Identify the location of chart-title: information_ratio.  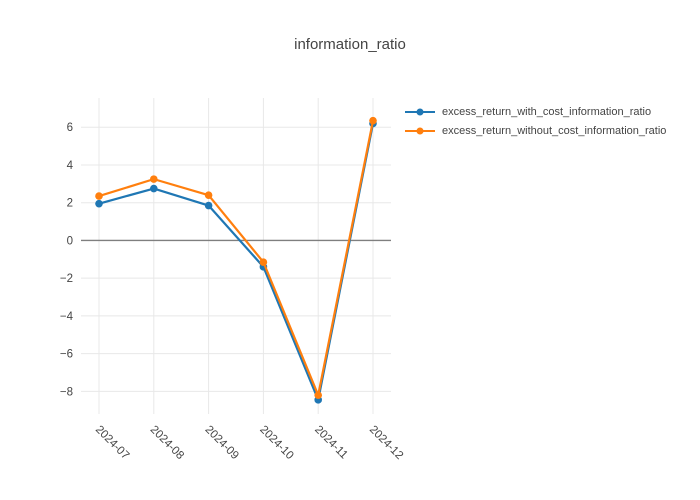
(350, 44).